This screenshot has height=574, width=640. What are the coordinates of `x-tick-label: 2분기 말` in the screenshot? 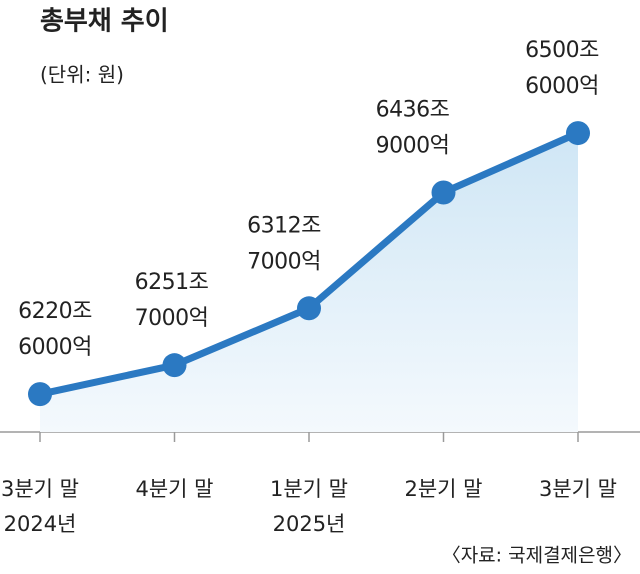 It's located at (444, 489).